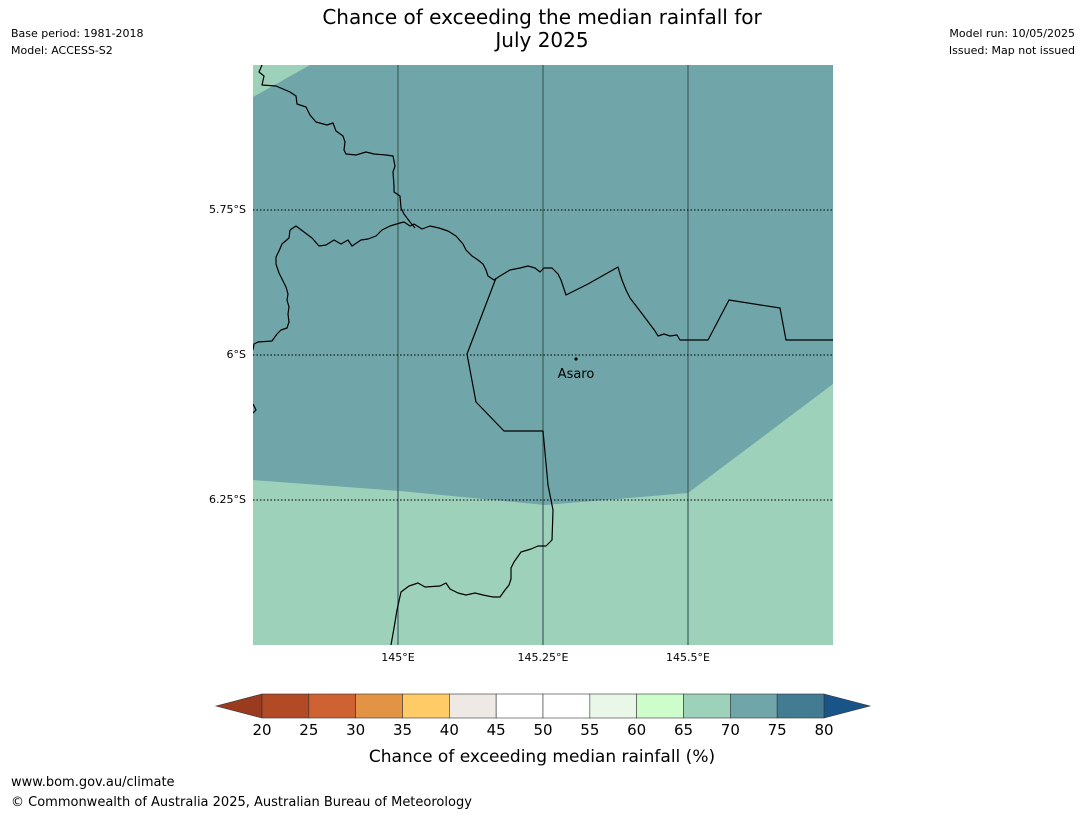  What do you see at coordinates (688, 657) in the screenshot?
I see `lon-label-145.5E: 145.5°E` at bounding box center [688, 657].